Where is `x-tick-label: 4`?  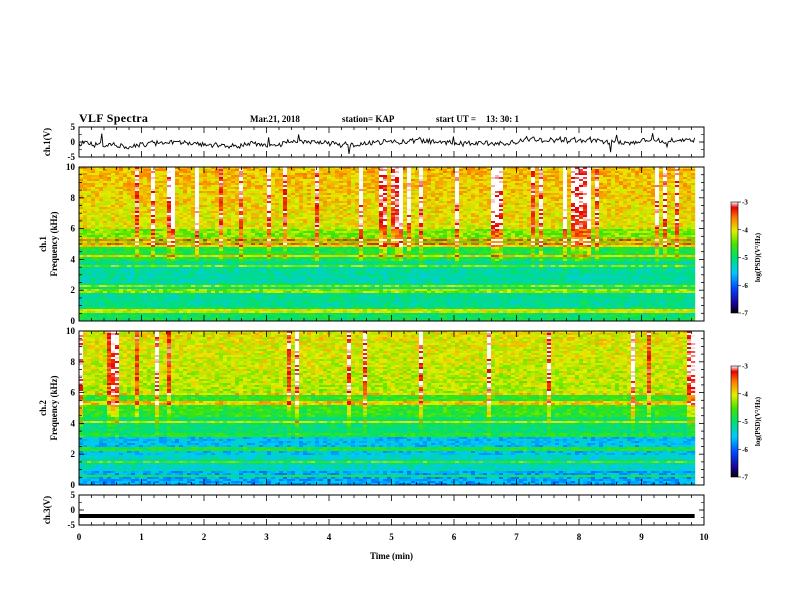 x-tick-label: 4 is located at coordinates (329, 537).